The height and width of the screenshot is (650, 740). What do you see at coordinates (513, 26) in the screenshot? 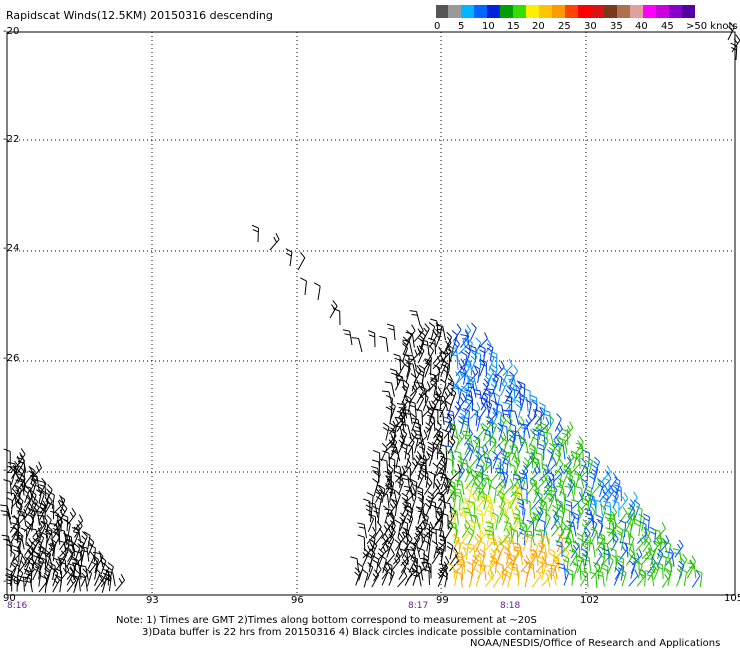
I see `legend-label: 15` at bounding box center [513, 26].